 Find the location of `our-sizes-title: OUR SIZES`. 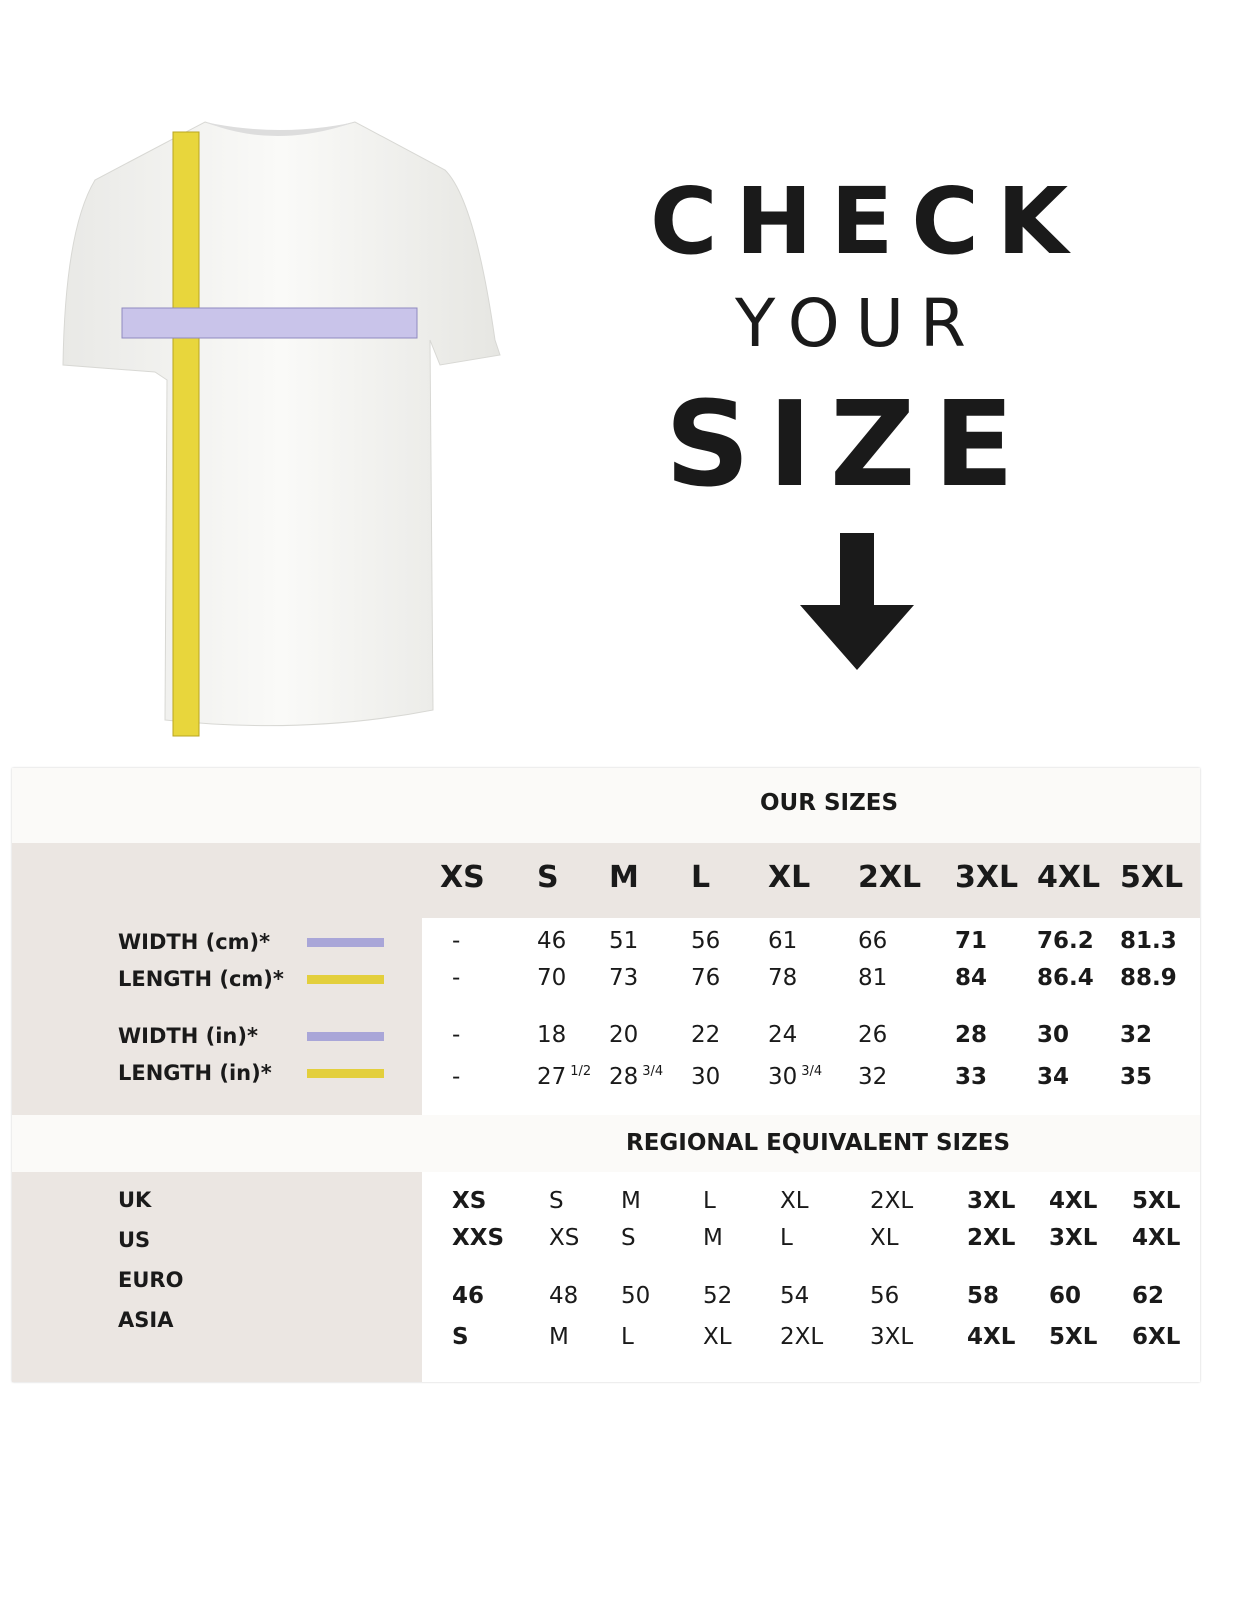

our-sizes-title: OUR SIZES is located at coordinates (829, 803).